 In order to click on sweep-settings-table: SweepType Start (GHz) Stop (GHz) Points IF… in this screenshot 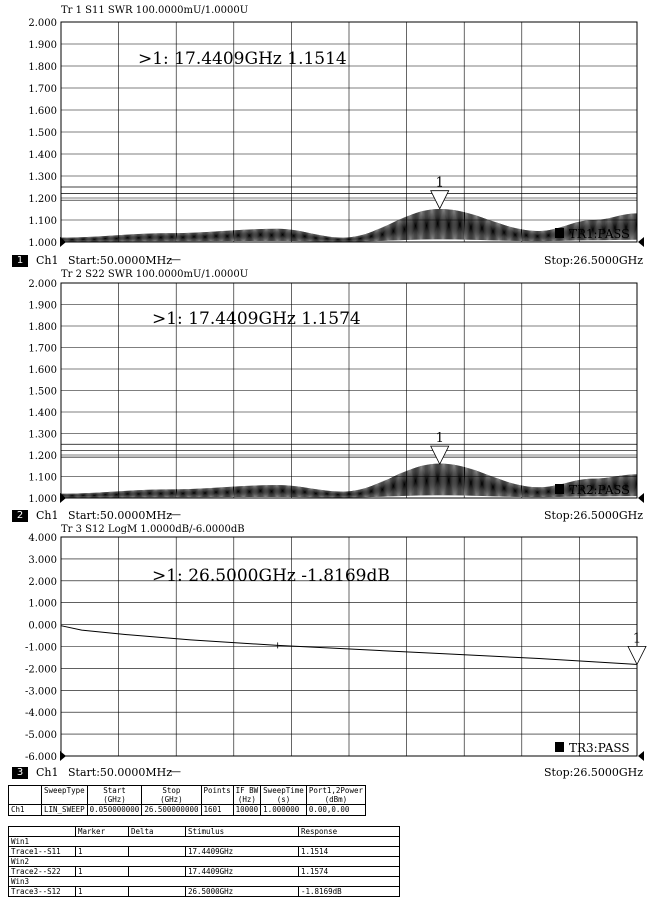, I will do `click(187, 800)`.